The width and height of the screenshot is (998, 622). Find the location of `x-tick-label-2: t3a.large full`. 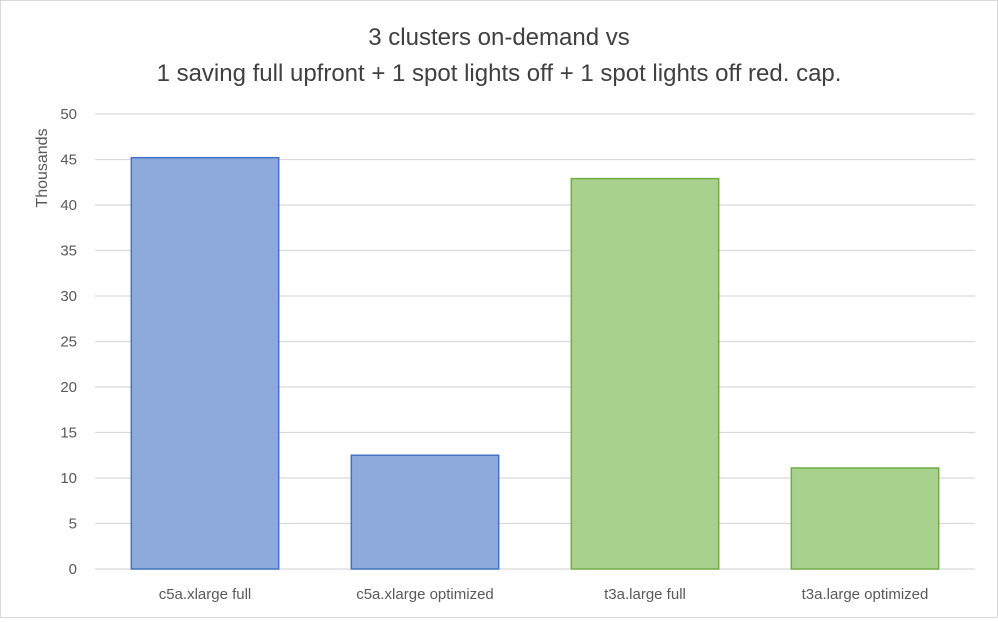

x-tick-label-2: t3a.large full is located at coordinates (645, 594).